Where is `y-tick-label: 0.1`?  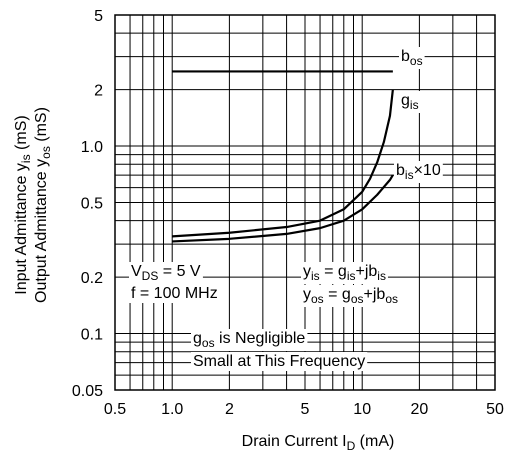 y-tick-label: 0.1 is located at coordinates (92, 335).